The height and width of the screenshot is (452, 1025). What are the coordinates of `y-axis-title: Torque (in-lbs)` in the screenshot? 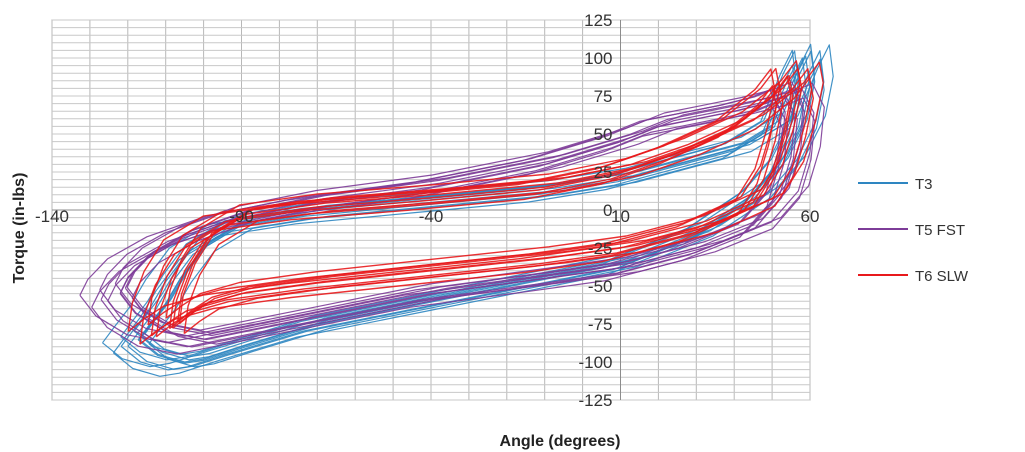 It's located at (19, 228).